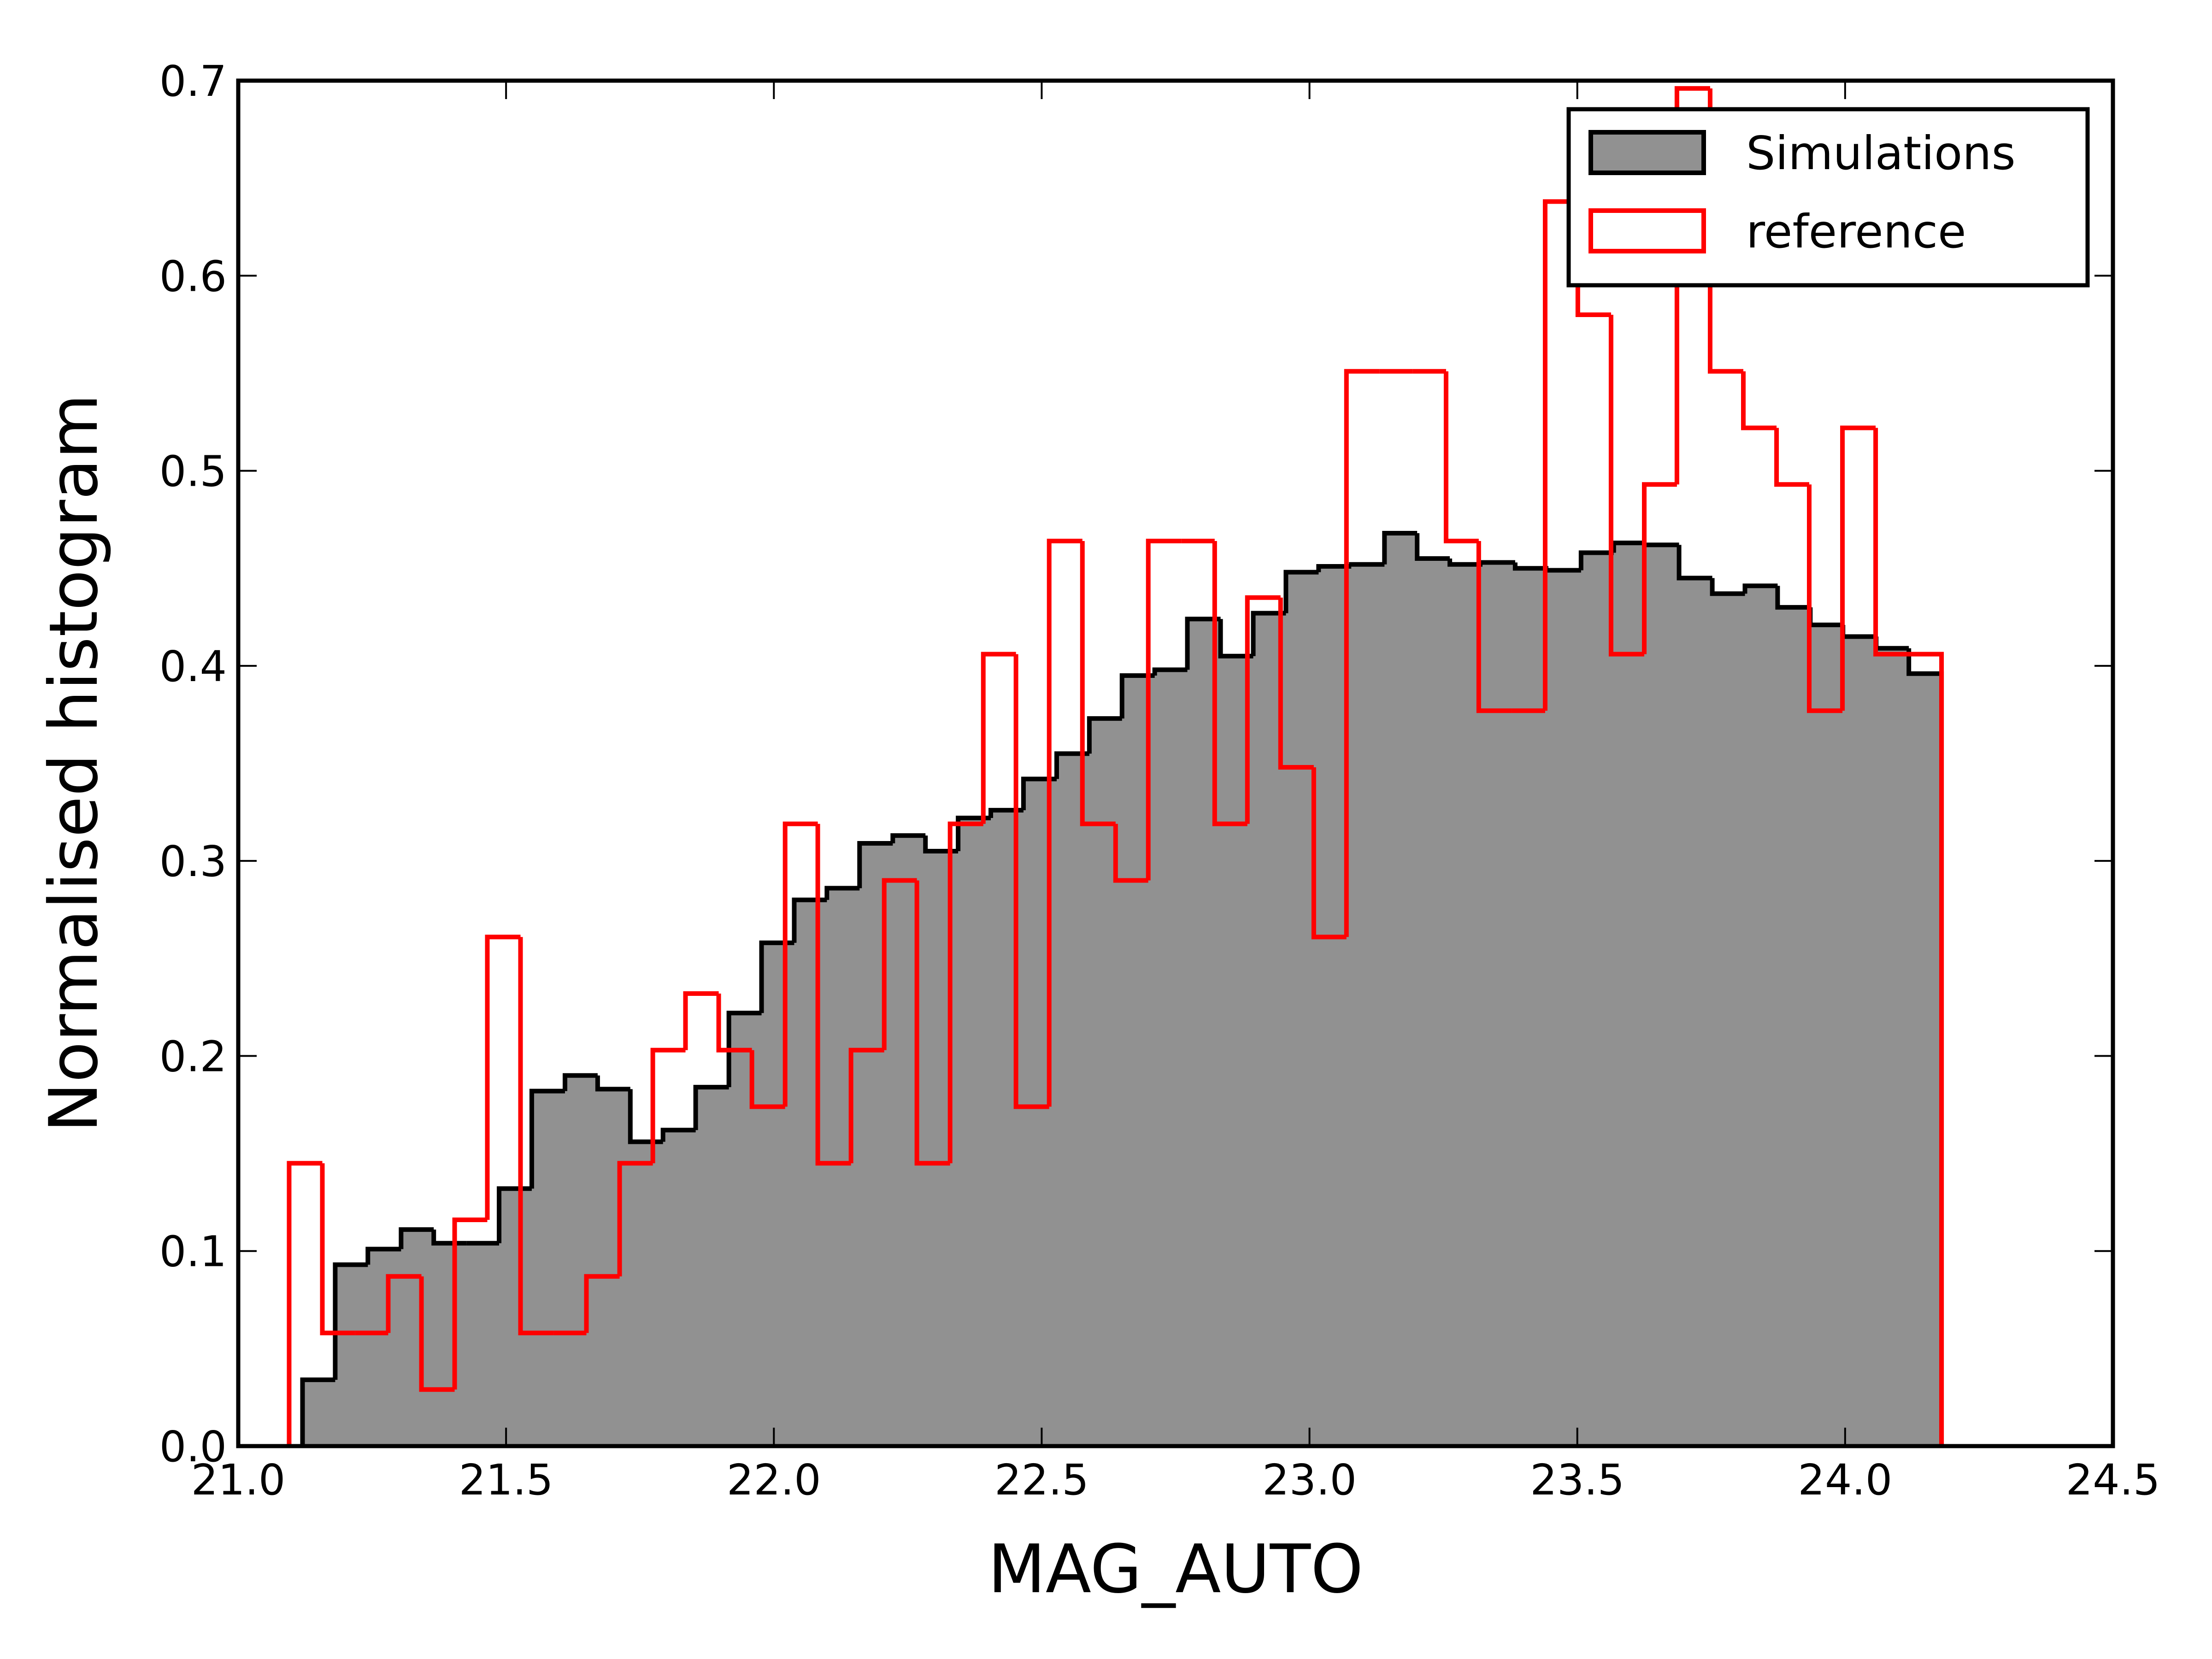 This screenshot has width=2212, height=1659. What do you see at coordinates (193, 1056) in the screenshot?
I see `y-tick-label: 0.2` at bounding box center [193, 1056].